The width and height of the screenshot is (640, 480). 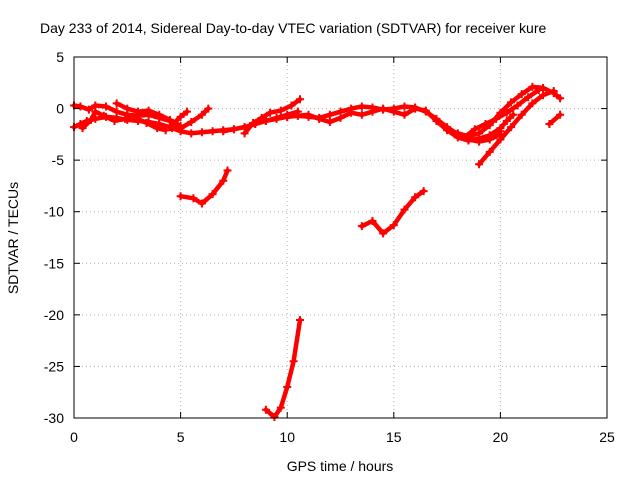 I want to click on y-tick-label: -10, so click(x=54, y=212).